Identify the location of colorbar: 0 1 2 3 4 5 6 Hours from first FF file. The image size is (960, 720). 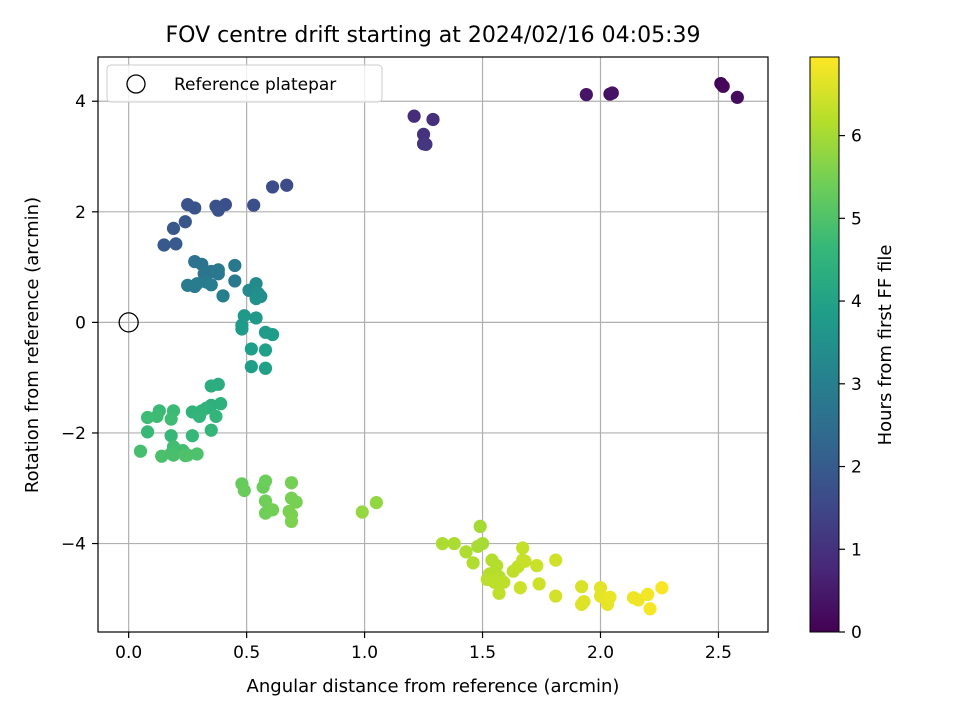
(852, 349).